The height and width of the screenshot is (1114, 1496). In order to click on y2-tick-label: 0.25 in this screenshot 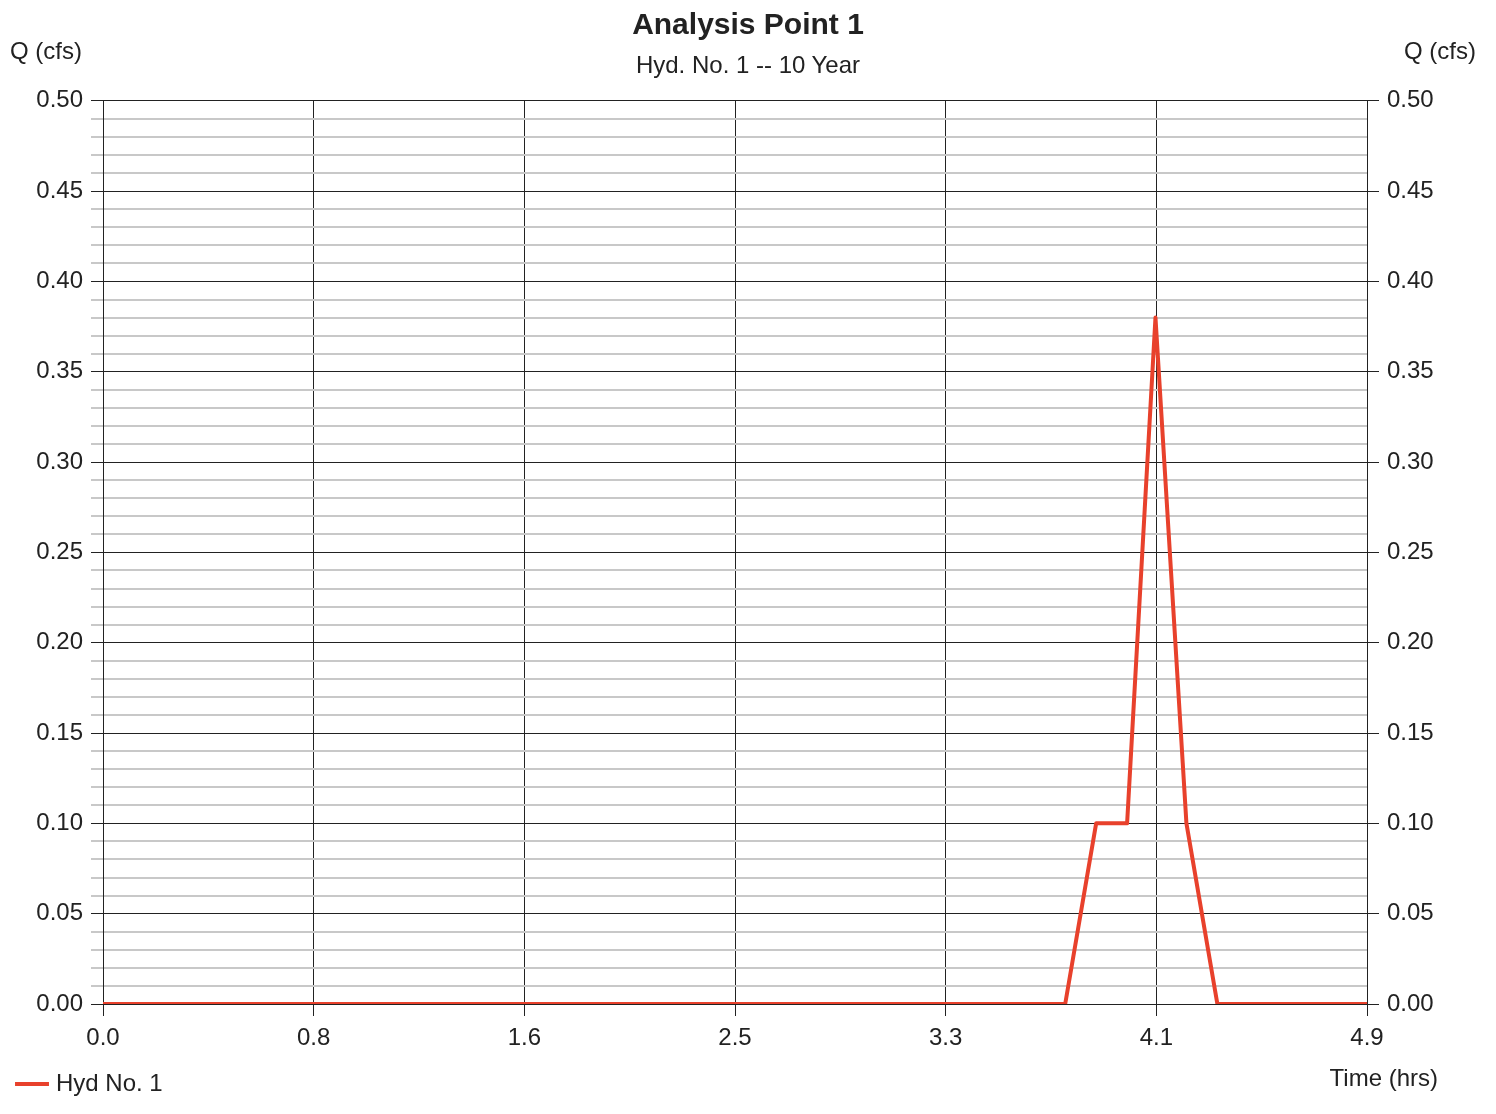, I will do `click(1410, 551)`.